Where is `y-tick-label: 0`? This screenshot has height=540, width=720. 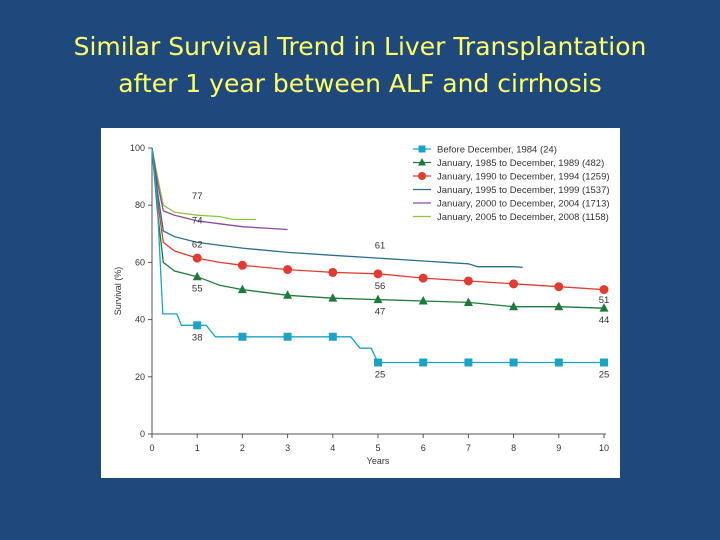 y-tick-label: 0 is located at coordinates (142, 434).